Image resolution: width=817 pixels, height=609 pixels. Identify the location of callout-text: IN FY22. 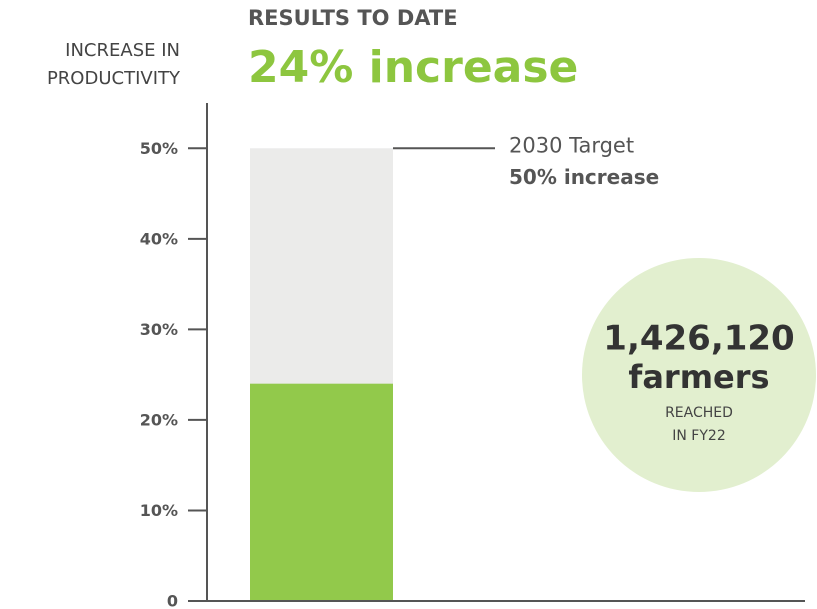
(698, 436).